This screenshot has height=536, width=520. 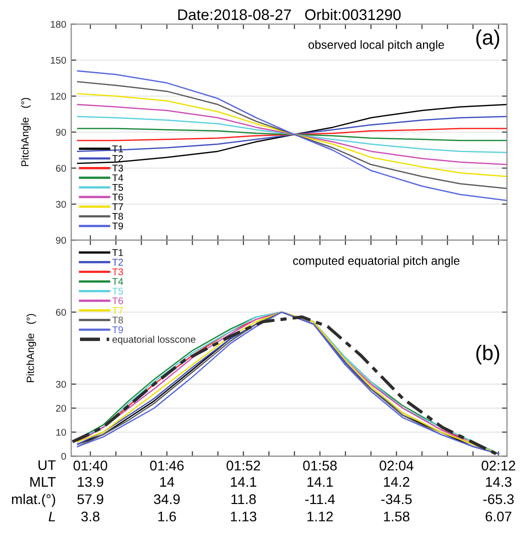 What do you see at coordinates (498, 499) in the screenshot?
I see `text: -65.3` at bounding box center [498, 499].